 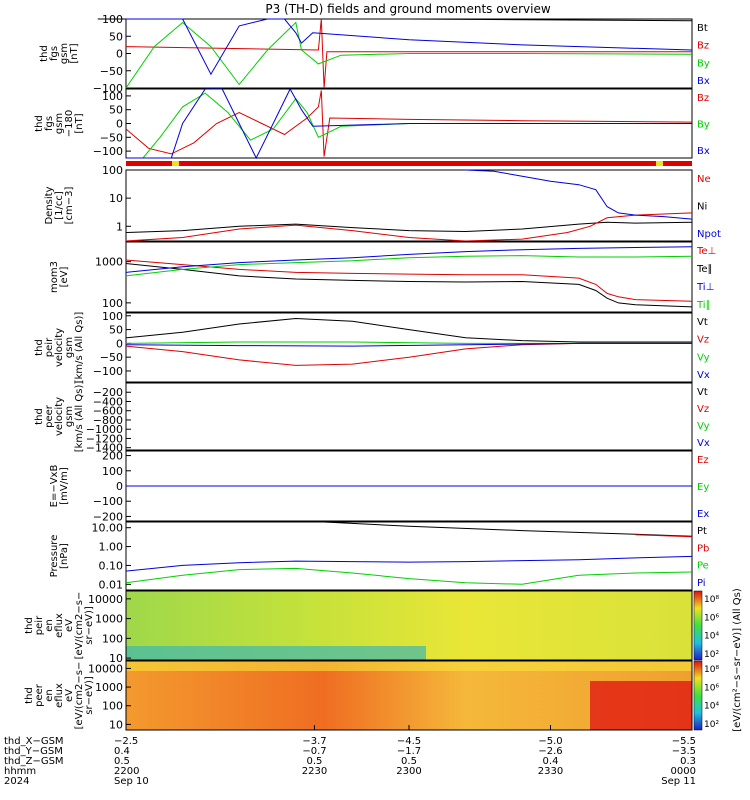 What do you see at coordinates (550, 741) in the screenshot?
I see `x-tick-label: −5.0` at bounding box center [550, 741].